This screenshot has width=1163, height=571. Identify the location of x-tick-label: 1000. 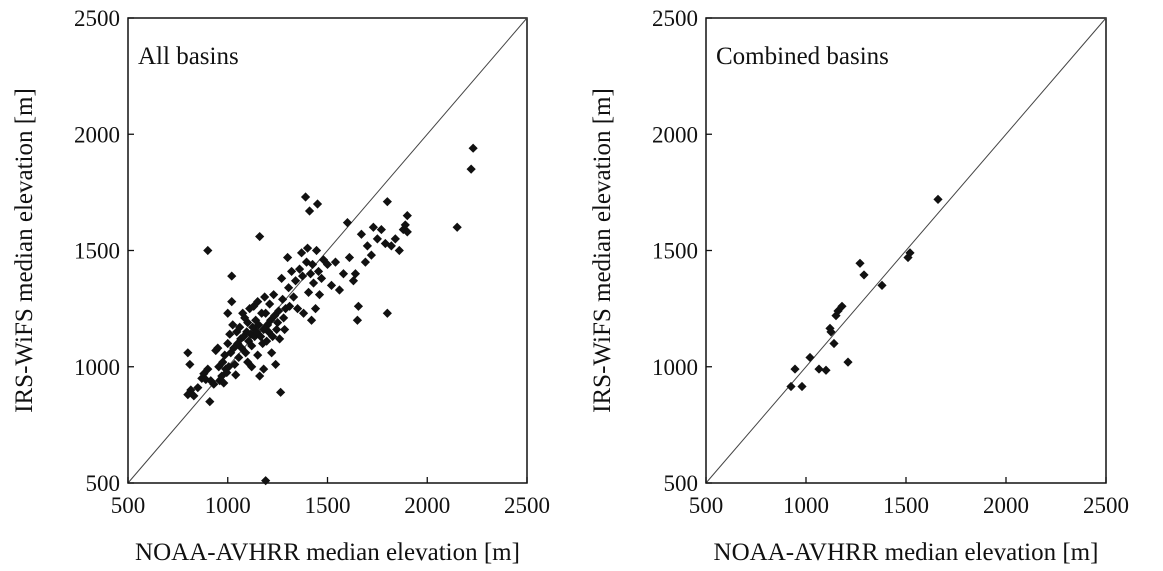
(806, 505).